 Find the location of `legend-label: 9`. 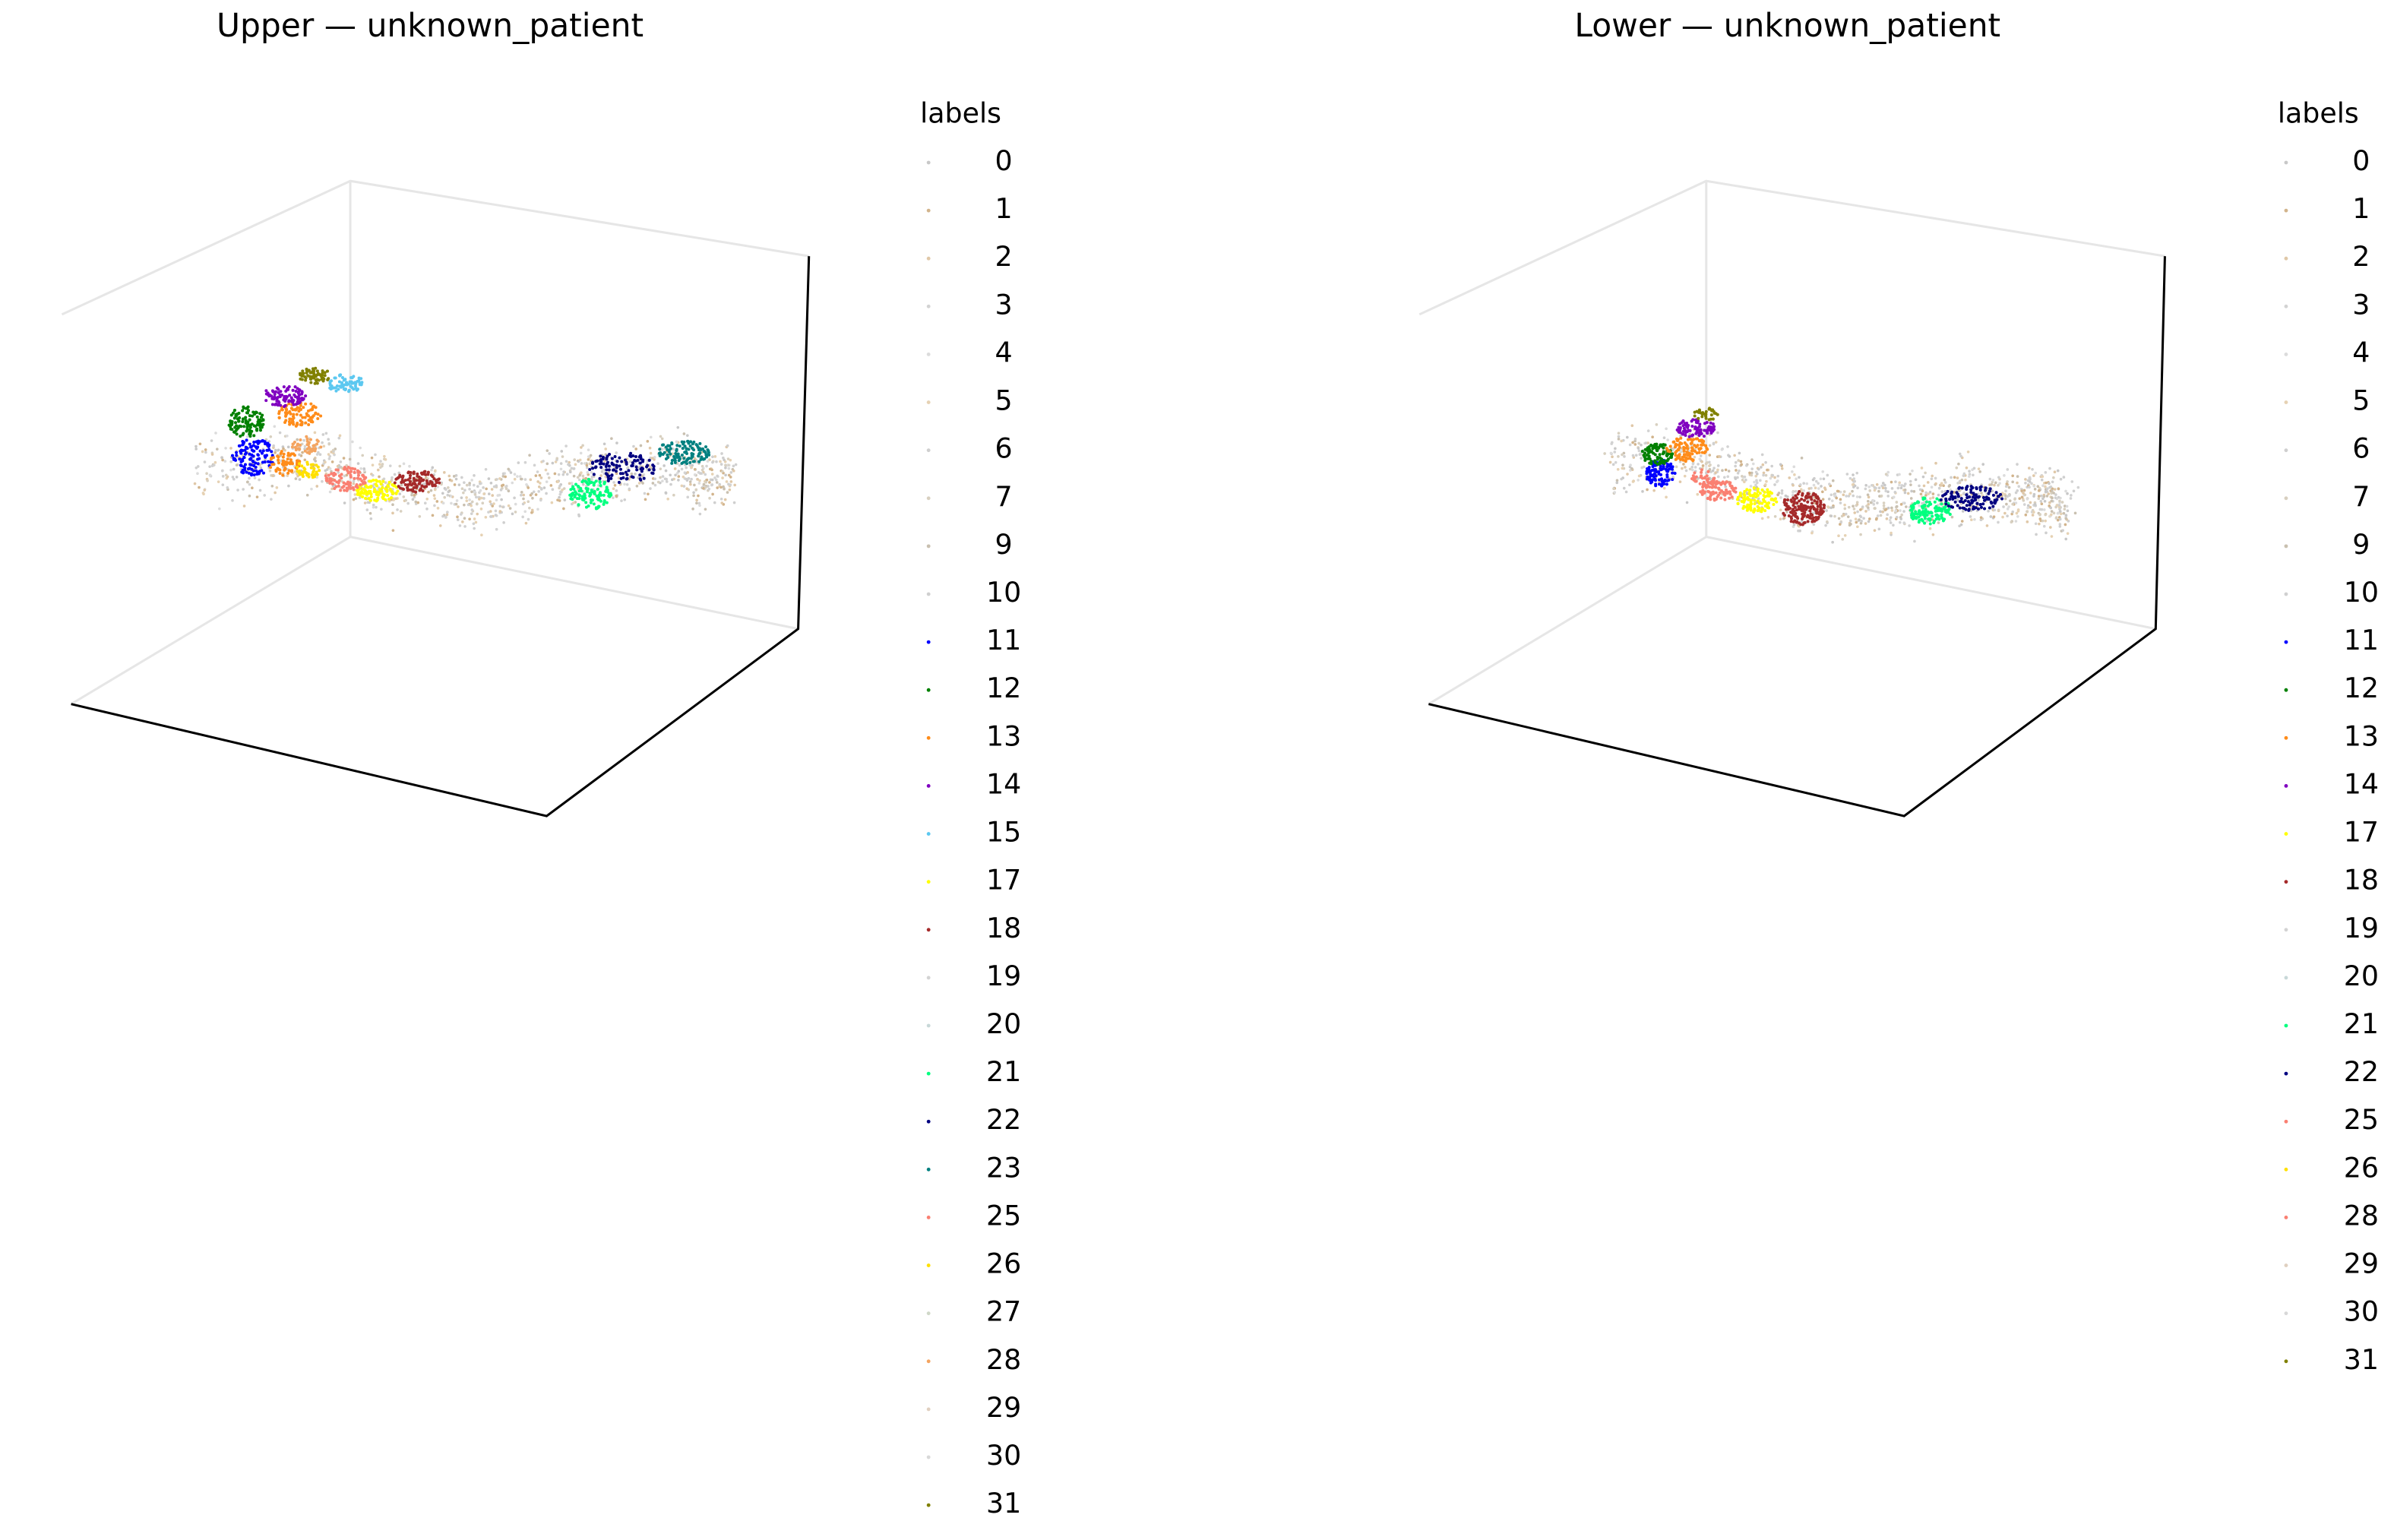

legend-label: 9 is located at coordinates (2361, 544).